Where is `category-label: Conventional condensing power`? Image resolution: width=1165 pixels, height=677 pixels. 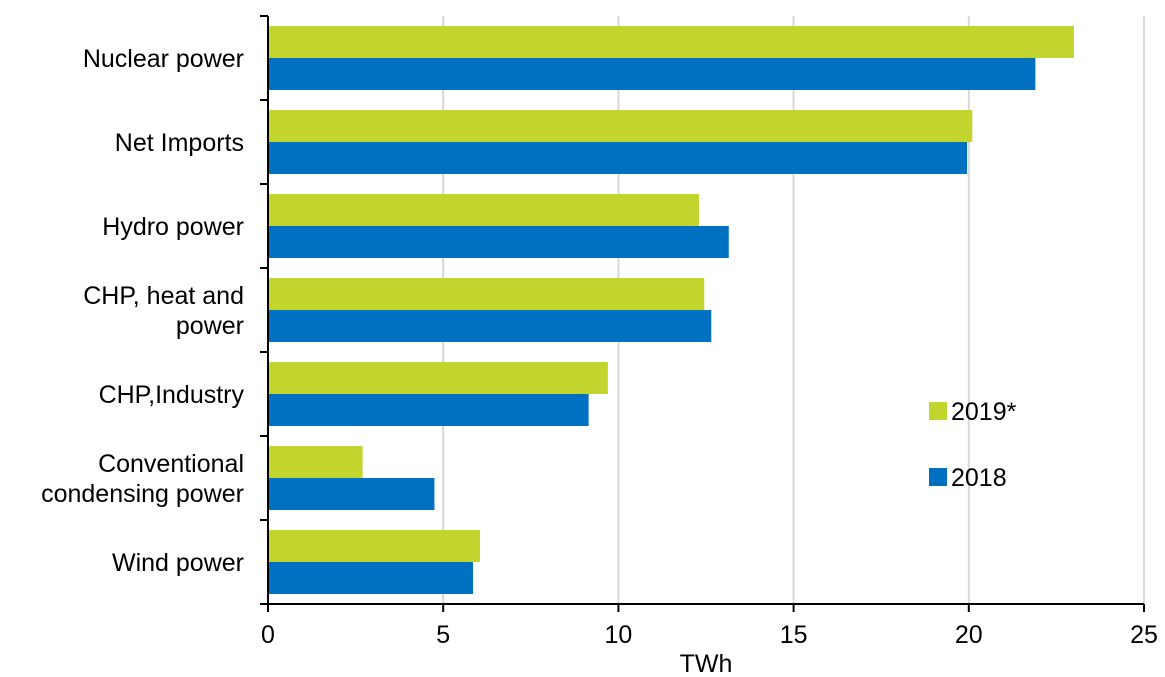 category-label: Conventional condensing power is located at coordinates (142, 479).